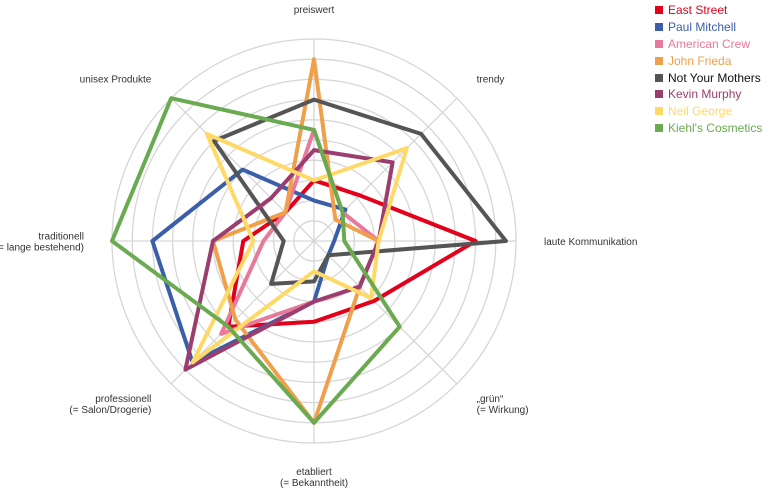  What do you see at coordinates (590, 242) in the screenshot?
I see `axis-label: laute Kommunikation` at bounding box center [590, 242].